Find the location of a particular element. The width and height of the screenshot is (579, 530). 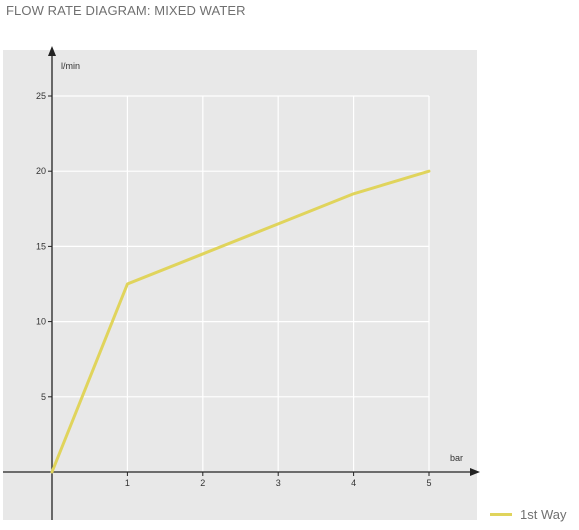

legend-swatch is located at coordinates (501, 514).